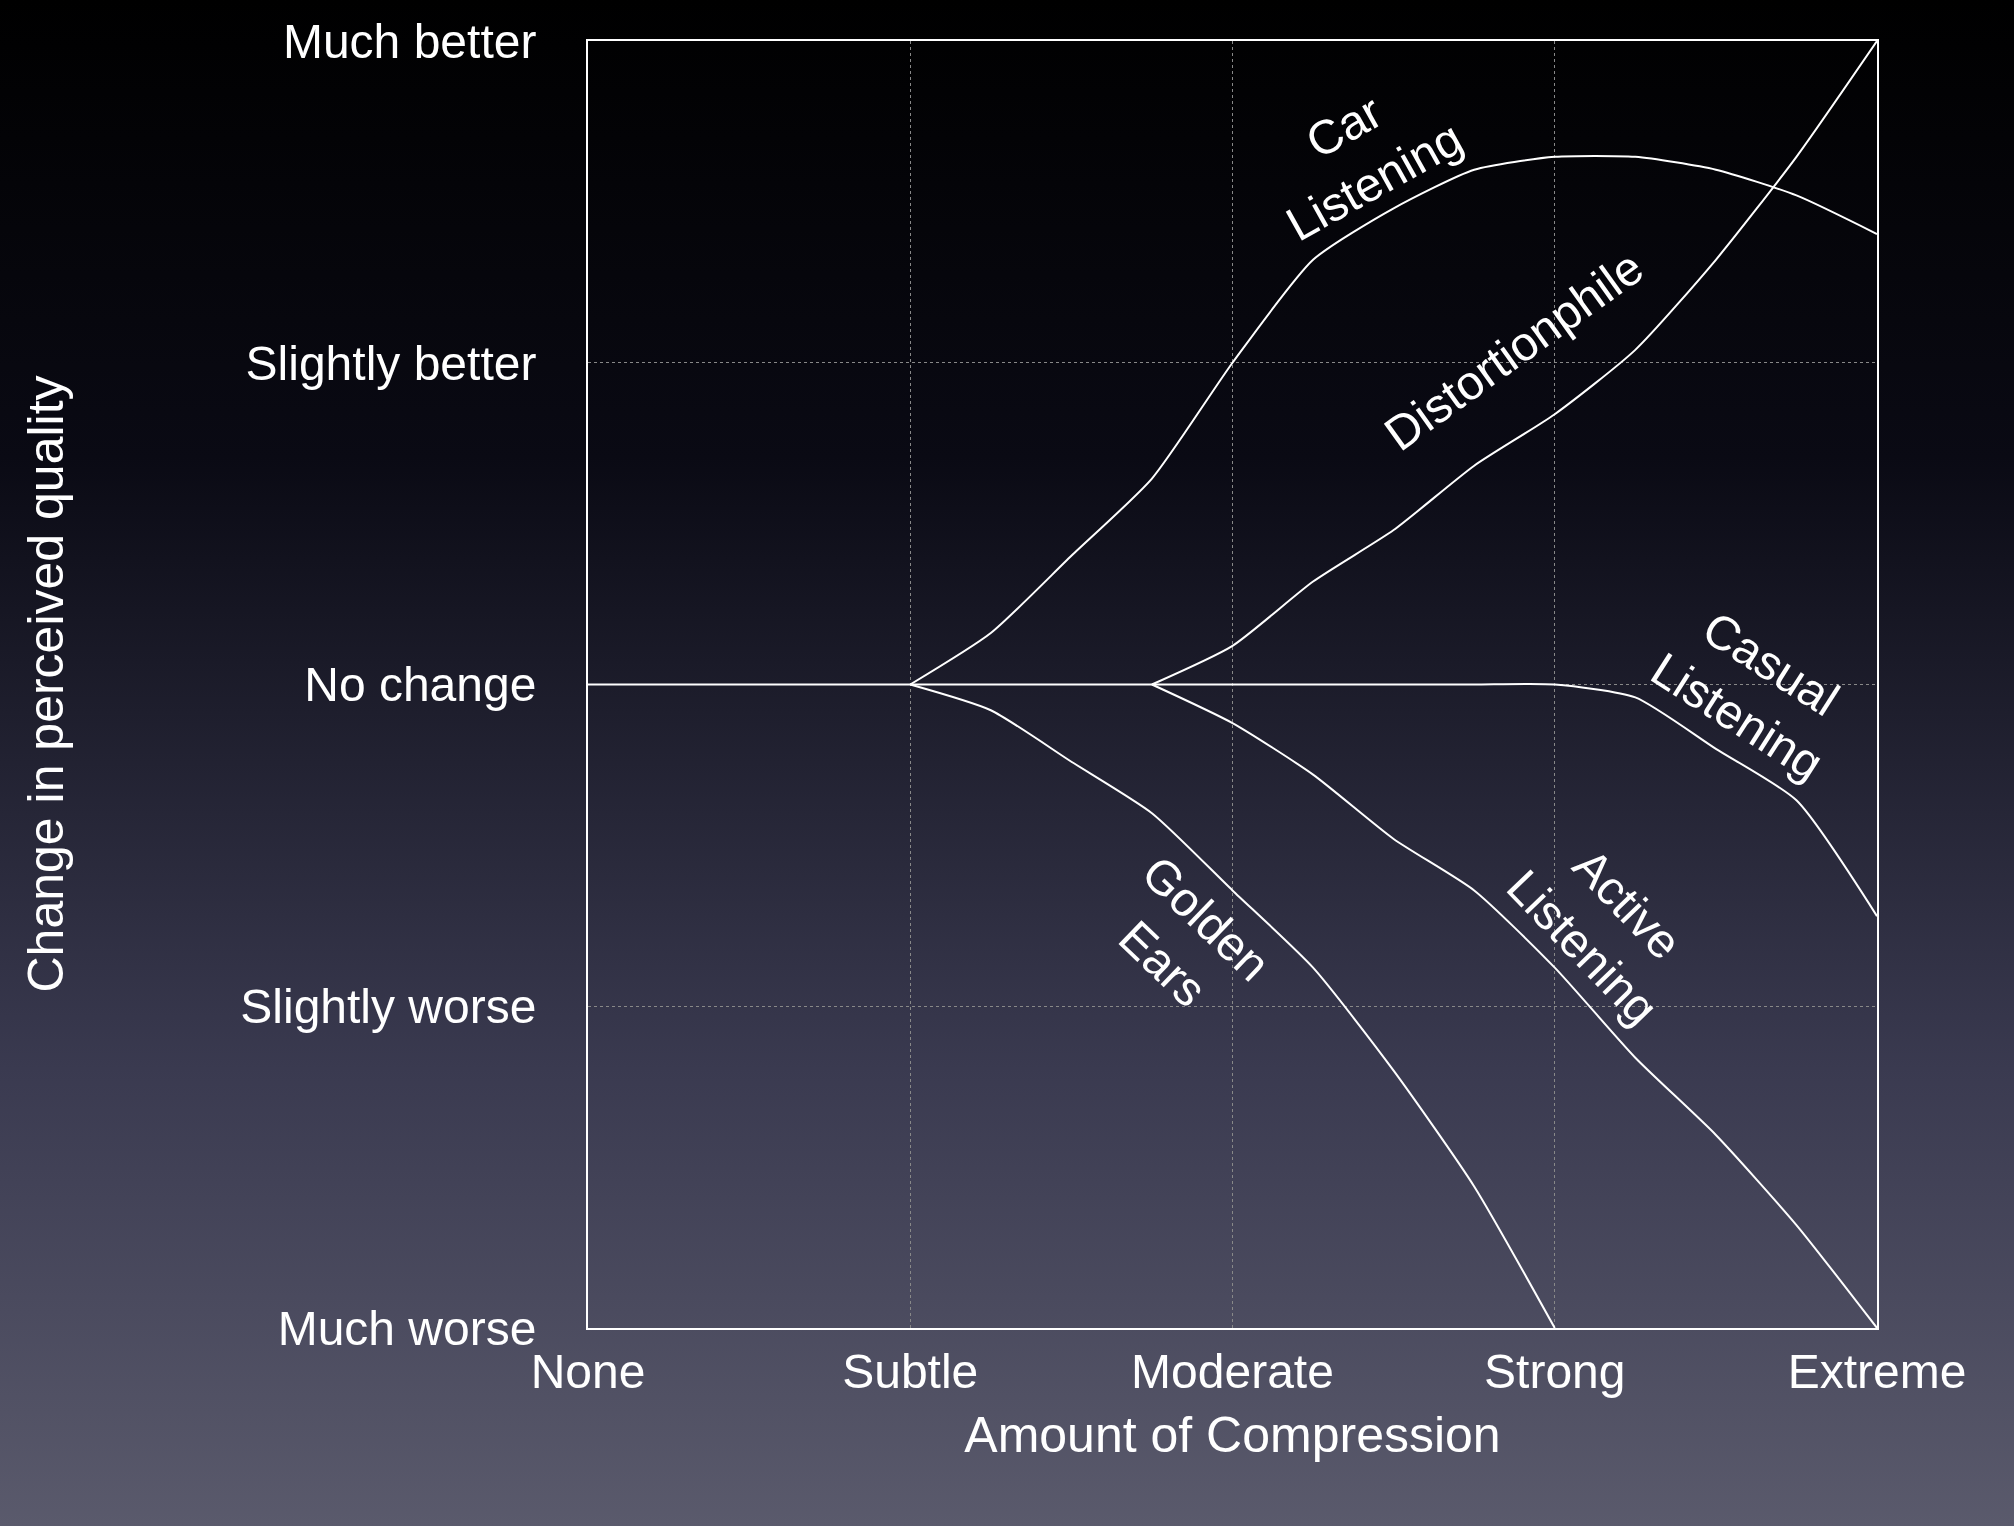 The image size is (2014, 1526). I want to click on text: Slightly better, so click(391, 363).